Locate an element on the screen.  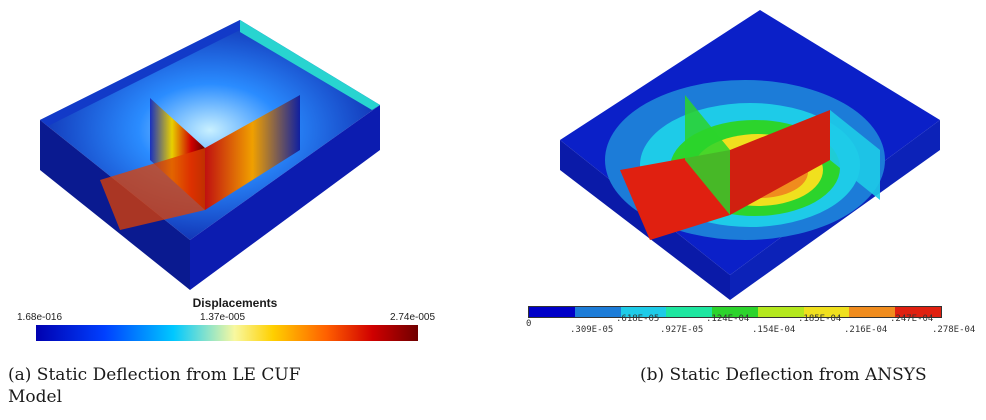
tick-label: .309E-05 is located at coordinates (592, 330).